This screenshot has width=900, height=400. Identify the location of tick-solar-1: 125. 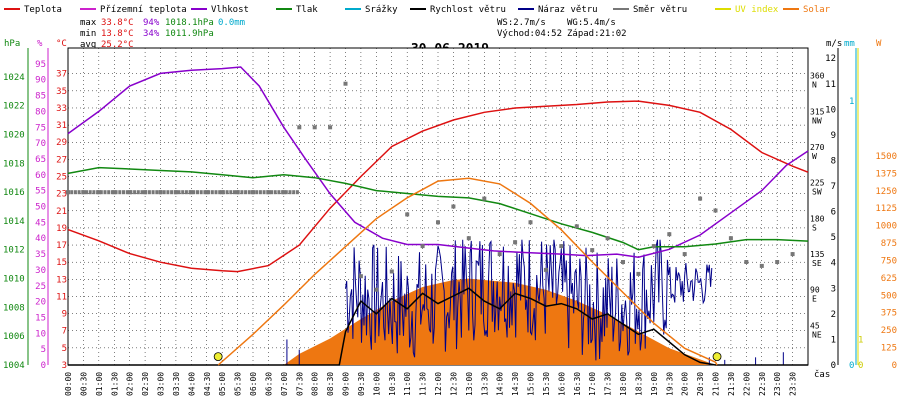
(889, 349).